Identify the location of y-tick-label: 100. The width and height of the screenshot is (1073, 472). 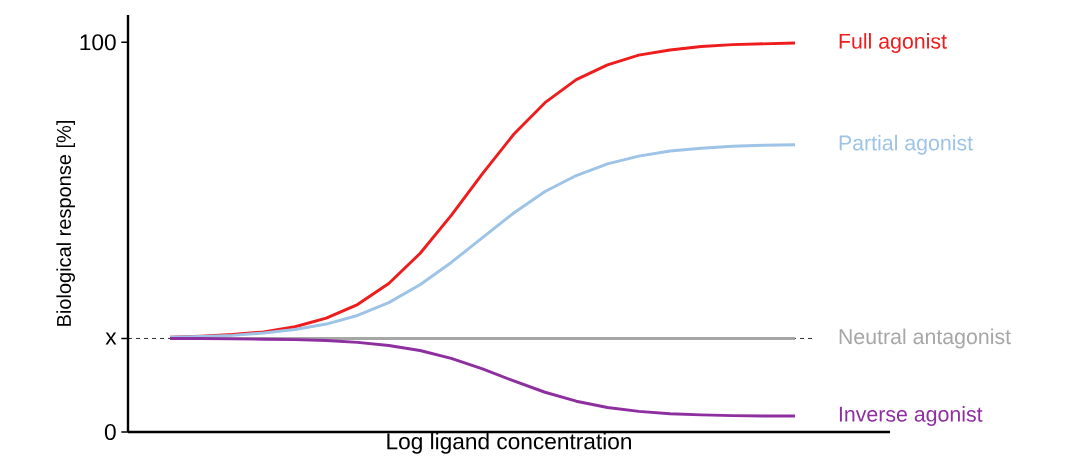
(98, 42).